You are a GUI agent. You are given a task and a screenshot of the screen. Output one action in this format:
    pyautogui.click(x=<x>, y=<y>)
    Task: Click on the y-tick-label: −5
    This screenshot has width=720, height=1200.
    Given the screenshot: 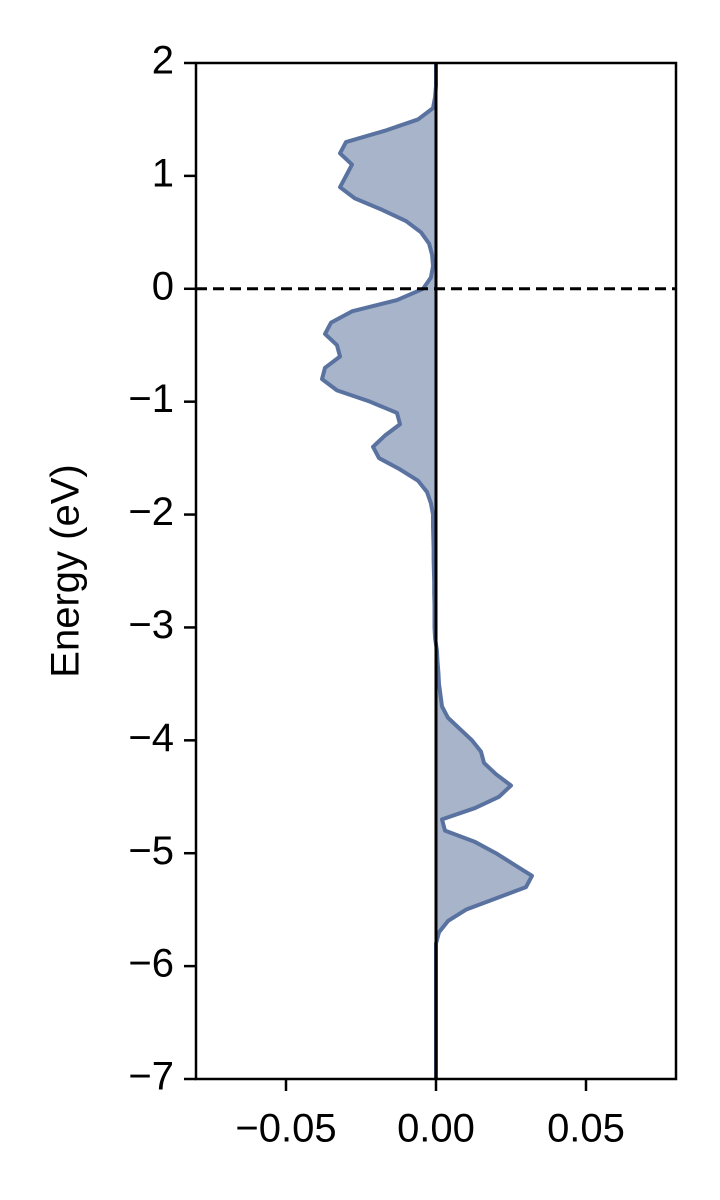 What is the action you would take?
    pyautogui.click(x=151, y=851)
    